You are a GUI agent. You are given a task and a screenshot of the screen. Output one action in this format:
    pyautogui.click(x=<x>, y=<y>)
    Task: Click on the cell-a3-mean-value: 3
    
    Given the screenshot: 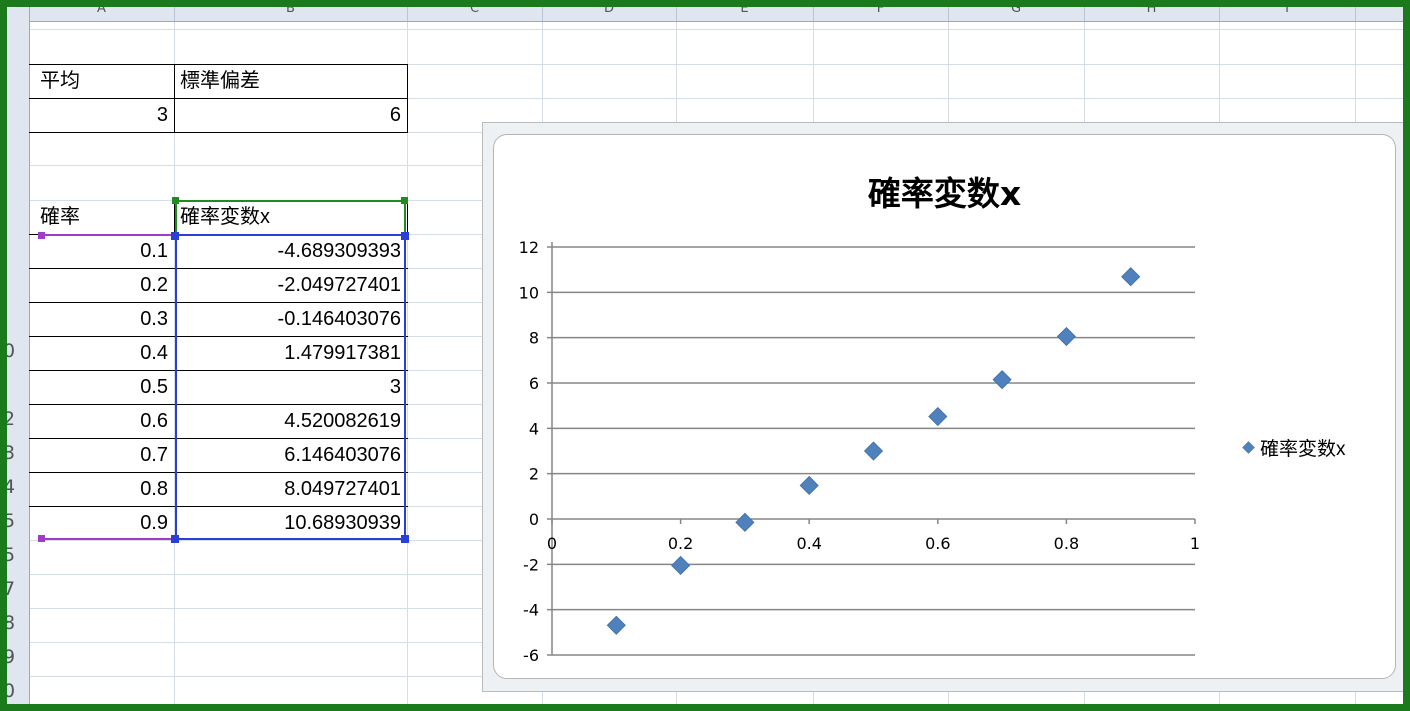 What is the action you would take?
    pyautogui.click(x=162, y=115)
    